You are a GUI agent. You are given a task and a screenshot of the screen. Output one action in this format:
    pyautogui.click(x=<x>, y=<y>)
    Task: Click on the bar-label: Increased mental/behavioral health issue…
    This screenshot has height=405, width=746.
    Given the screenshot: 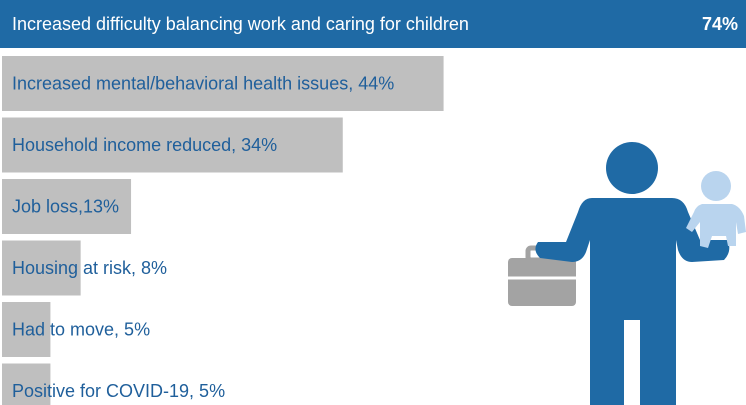 What is the action you would take?
    pyautogui.click(x=203, y=83)
    